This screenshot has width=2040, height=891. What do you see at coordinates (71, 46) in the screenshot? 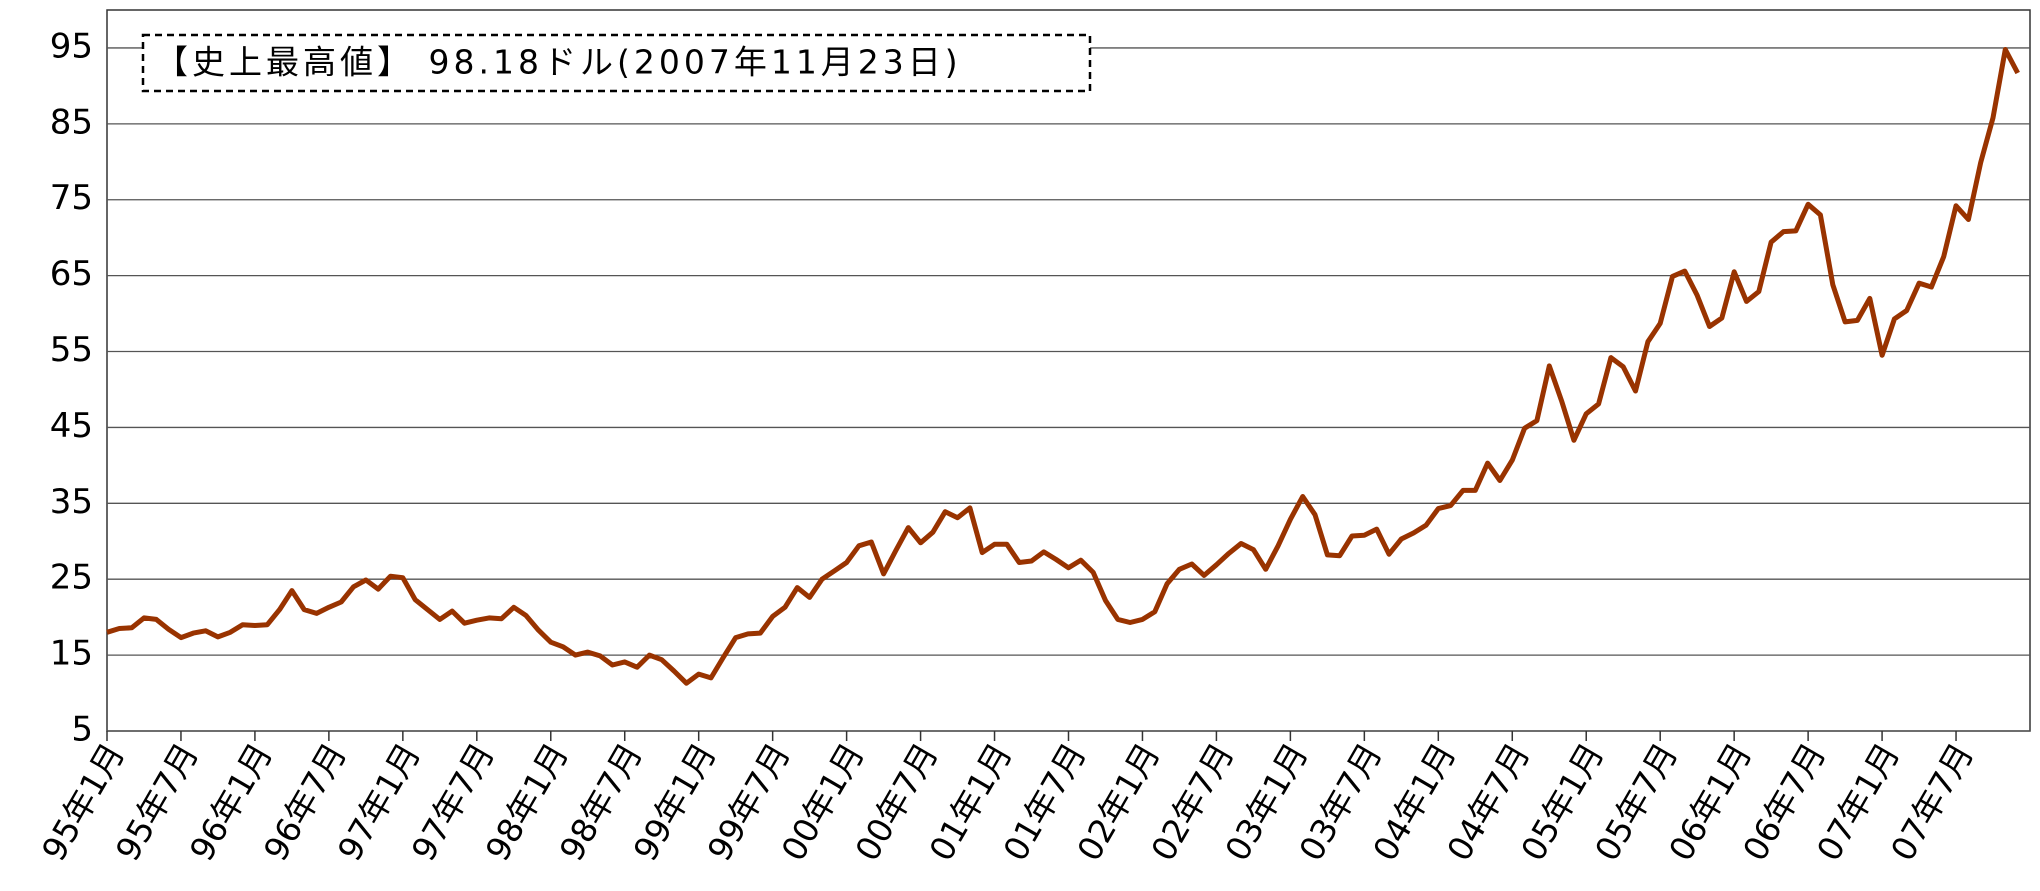
I see `y-tick-label: 95` at bounding box center [71, 46].